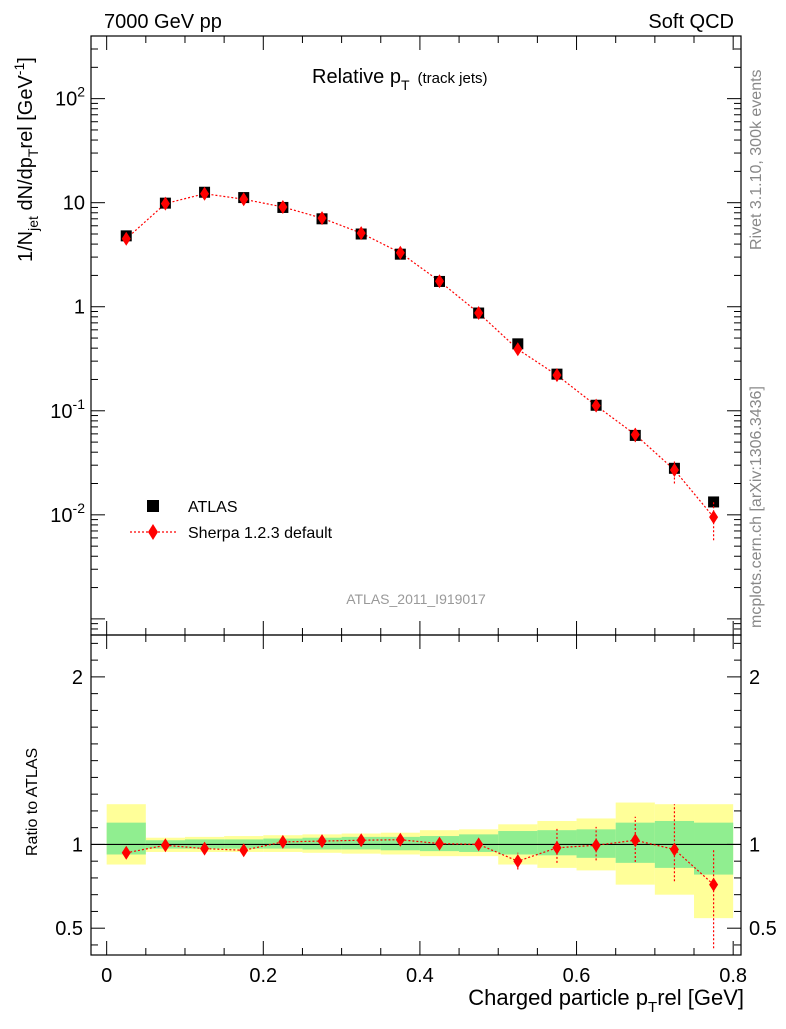 The height and width of the screenshot is (1029, 786). What do you see at coordinates (763, 929) in the screenshot?
I see `ratio-y-tick-label-right: 0.5` at bounding box center [763, 929].